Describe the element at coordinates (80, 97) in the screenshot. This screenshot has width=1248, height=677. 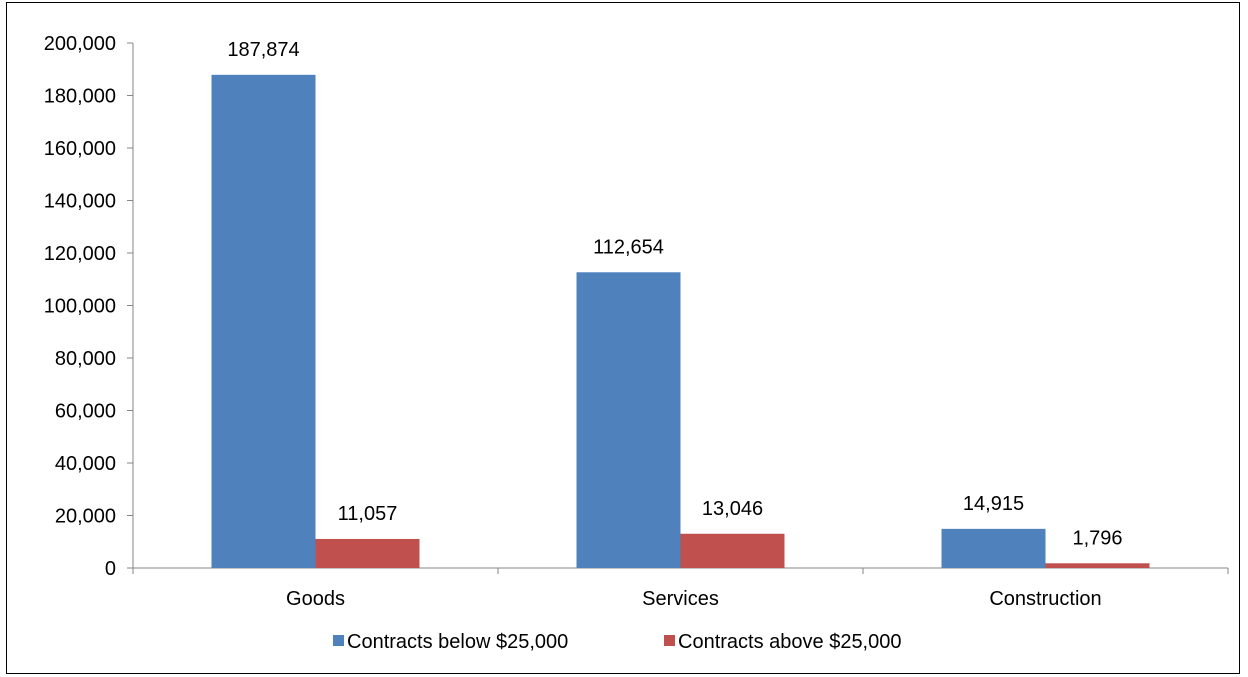
I see `y-tick-label: 180,000` at that location.